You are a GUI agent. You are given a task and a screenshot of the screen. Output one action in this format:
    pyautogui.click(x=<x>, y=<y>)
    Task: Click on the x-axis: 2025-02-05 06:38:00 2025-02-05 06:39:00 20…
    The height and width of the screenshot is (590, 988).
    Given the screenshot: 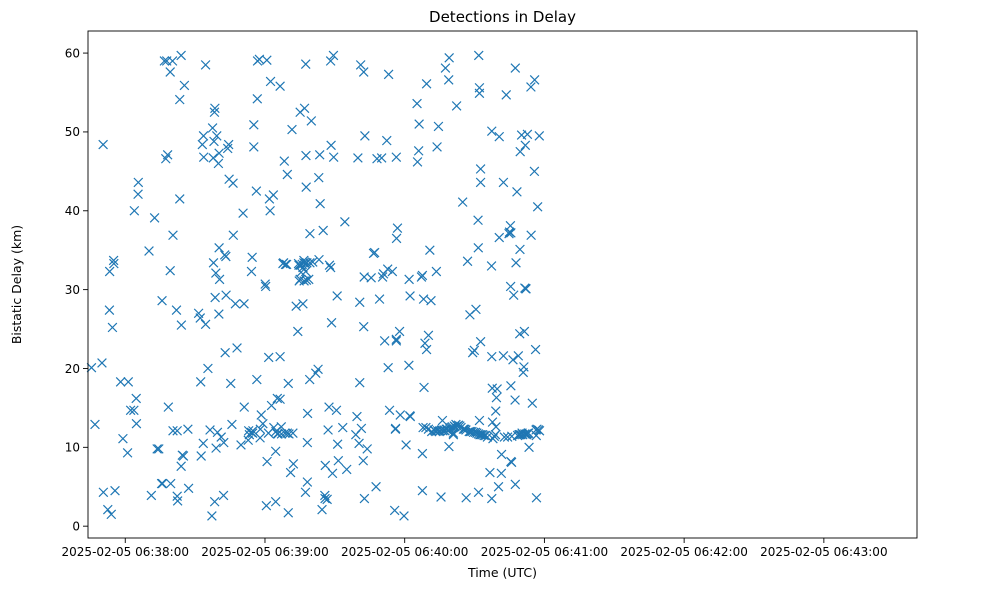 What is the action you would take?
    pyautogui.click(x=475, y=548)
    